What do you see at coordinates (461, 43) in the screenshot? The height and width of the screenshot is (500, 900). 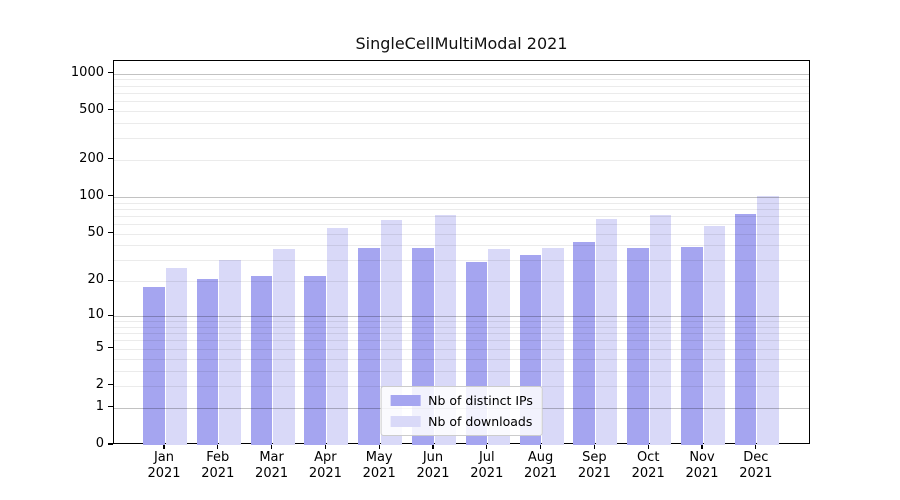 I see `chart-title: SingleCellMultiModal 2021` at bounding box center [461, 43].